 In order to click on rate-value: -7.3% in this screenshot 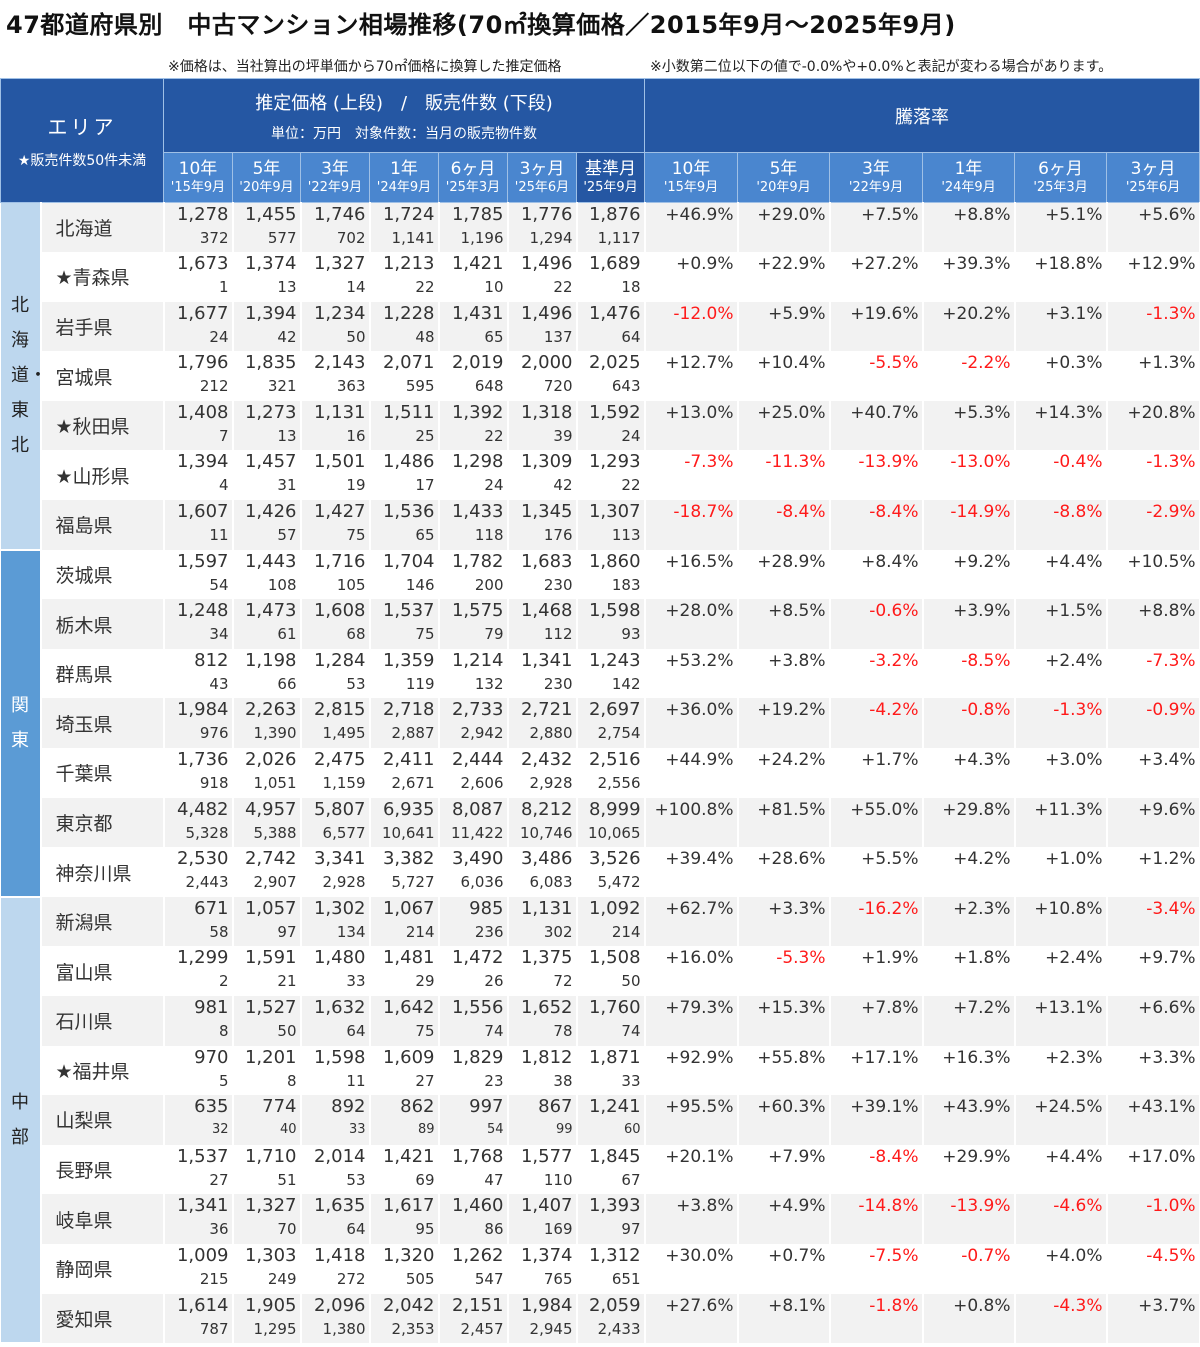, I will do `click(1171, 660)`.